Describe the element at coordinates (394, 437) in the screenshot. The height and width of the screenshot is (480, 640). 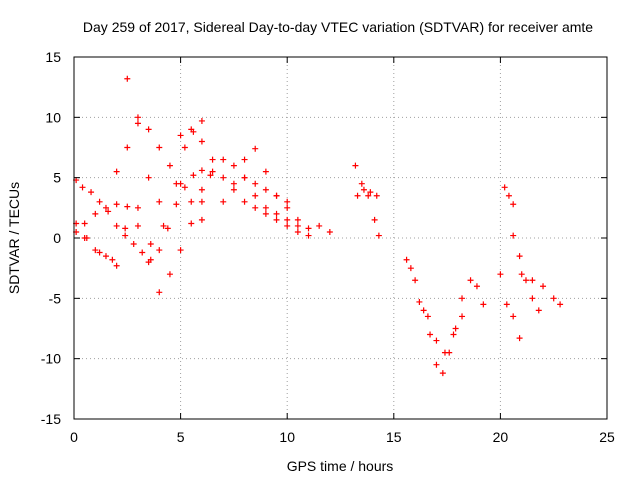
I see `x-tick-label: 15` at that location.